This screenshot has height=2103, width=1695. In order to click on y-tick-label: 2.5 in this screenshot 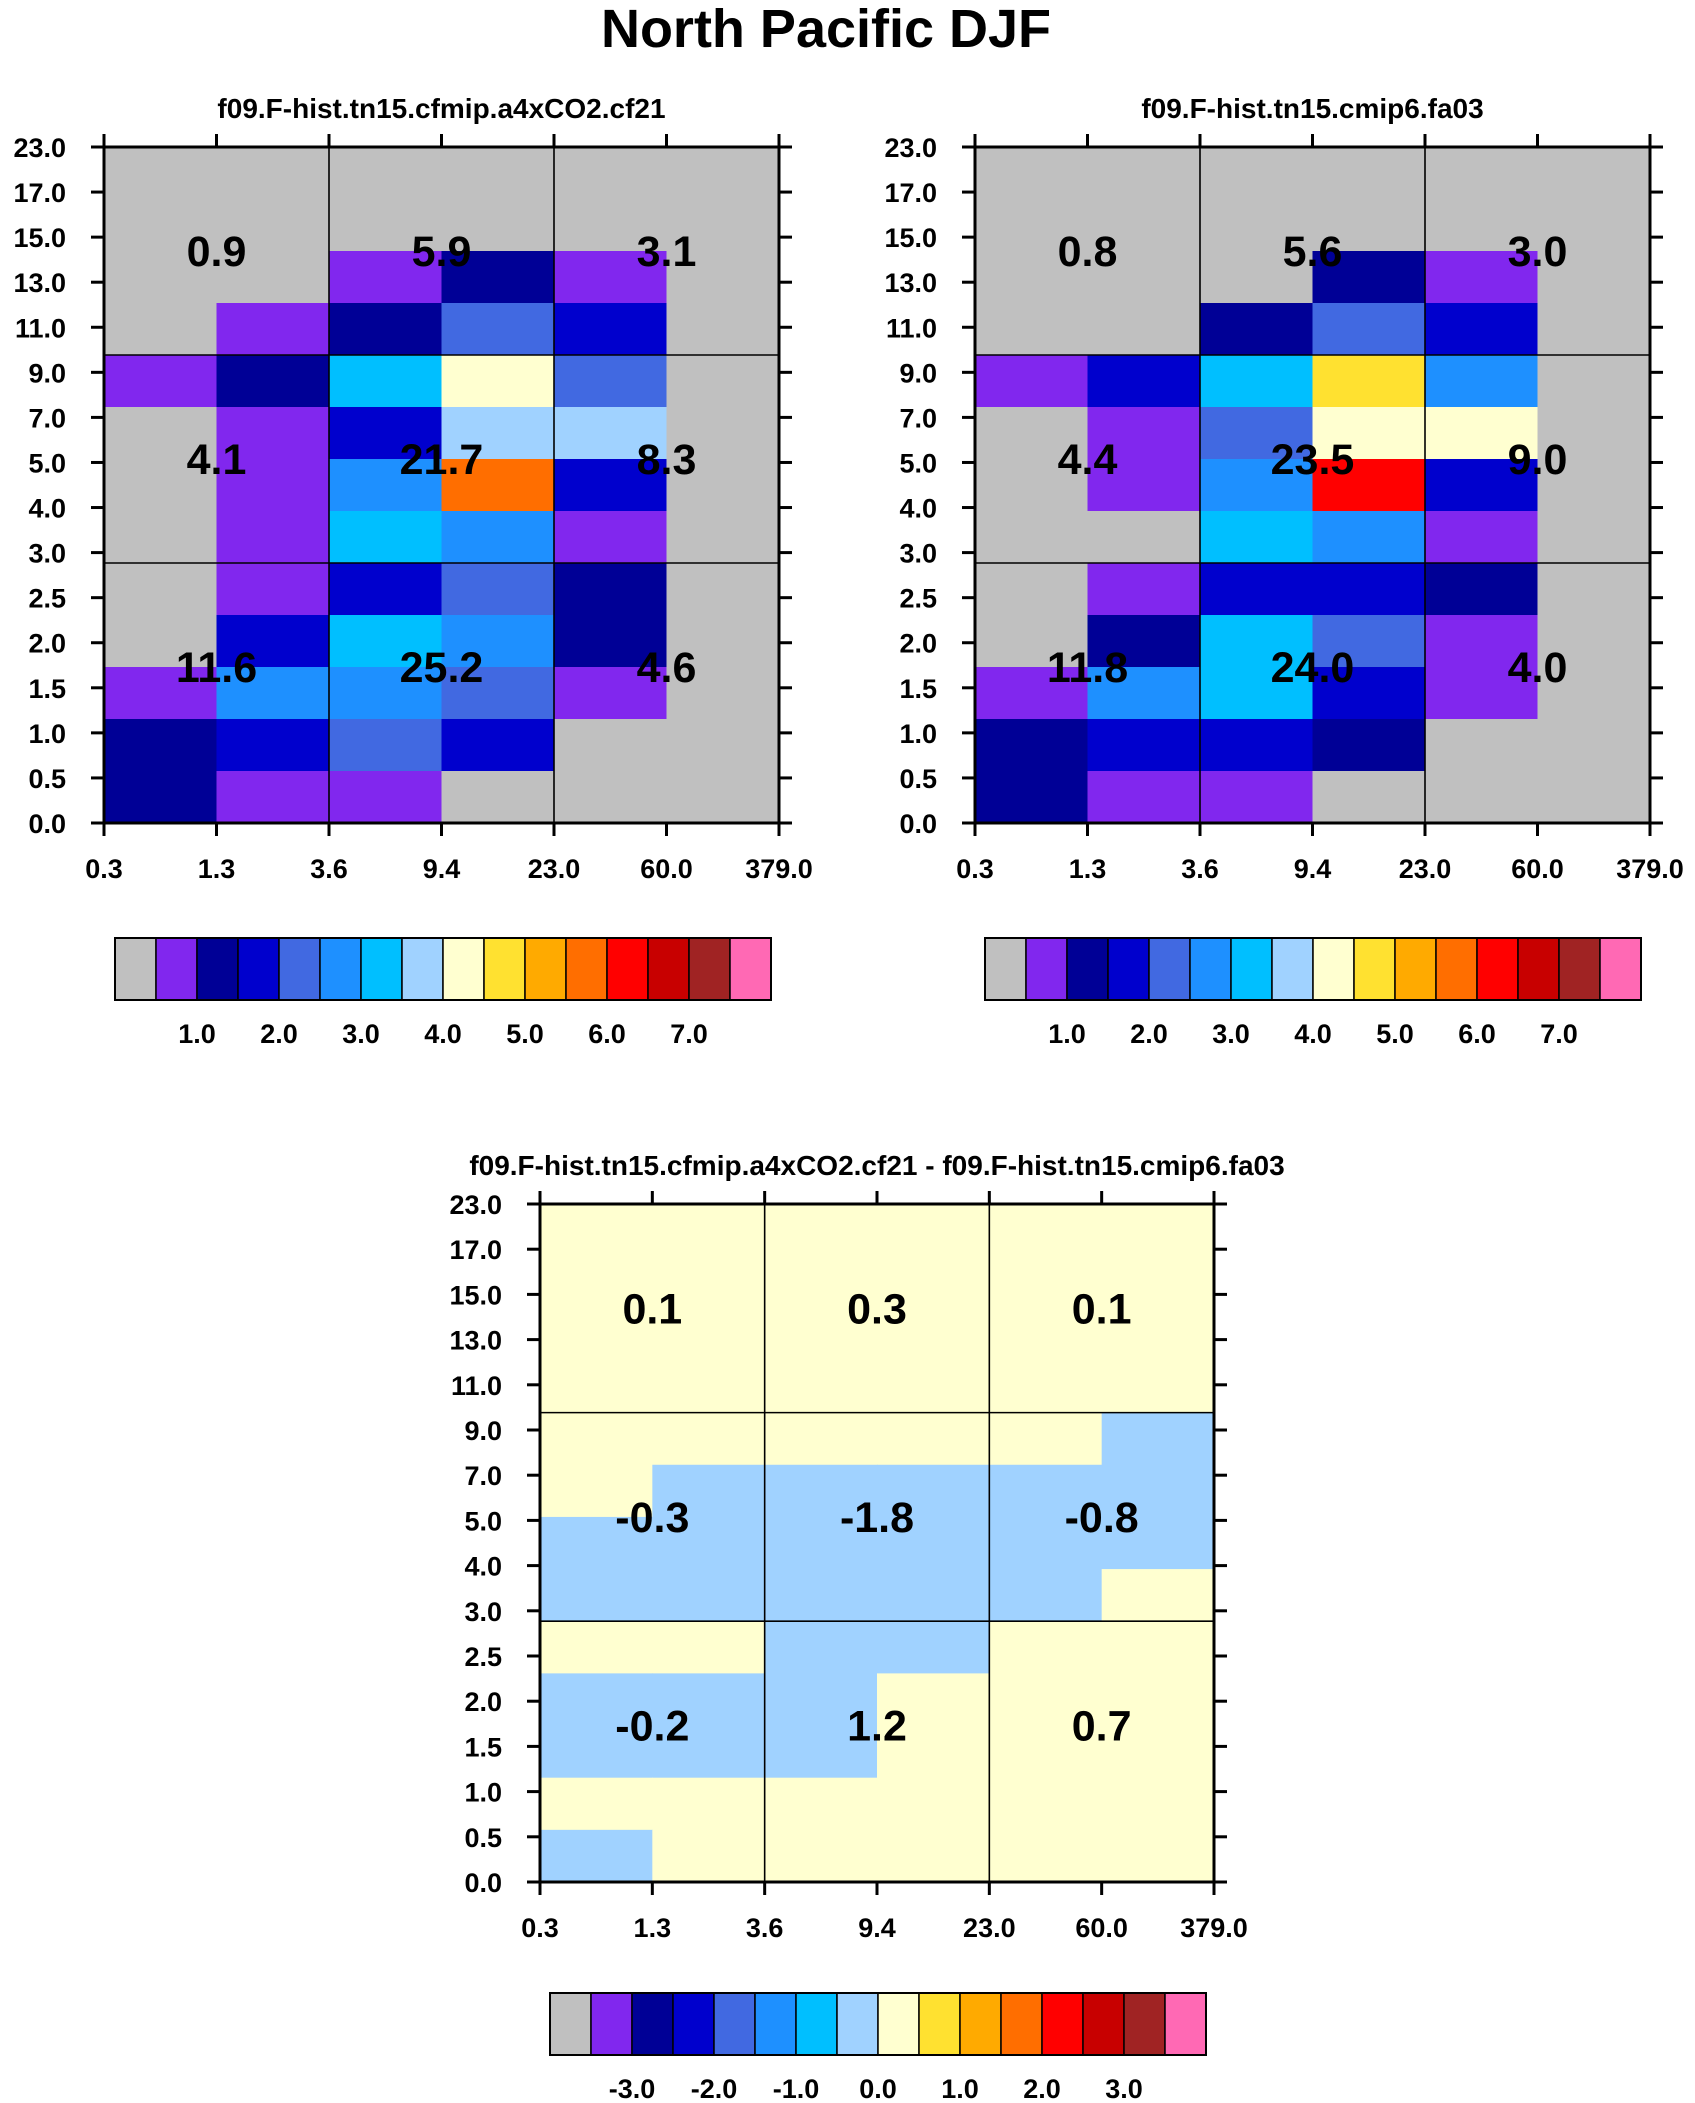, I will do `click(47, 599)`.